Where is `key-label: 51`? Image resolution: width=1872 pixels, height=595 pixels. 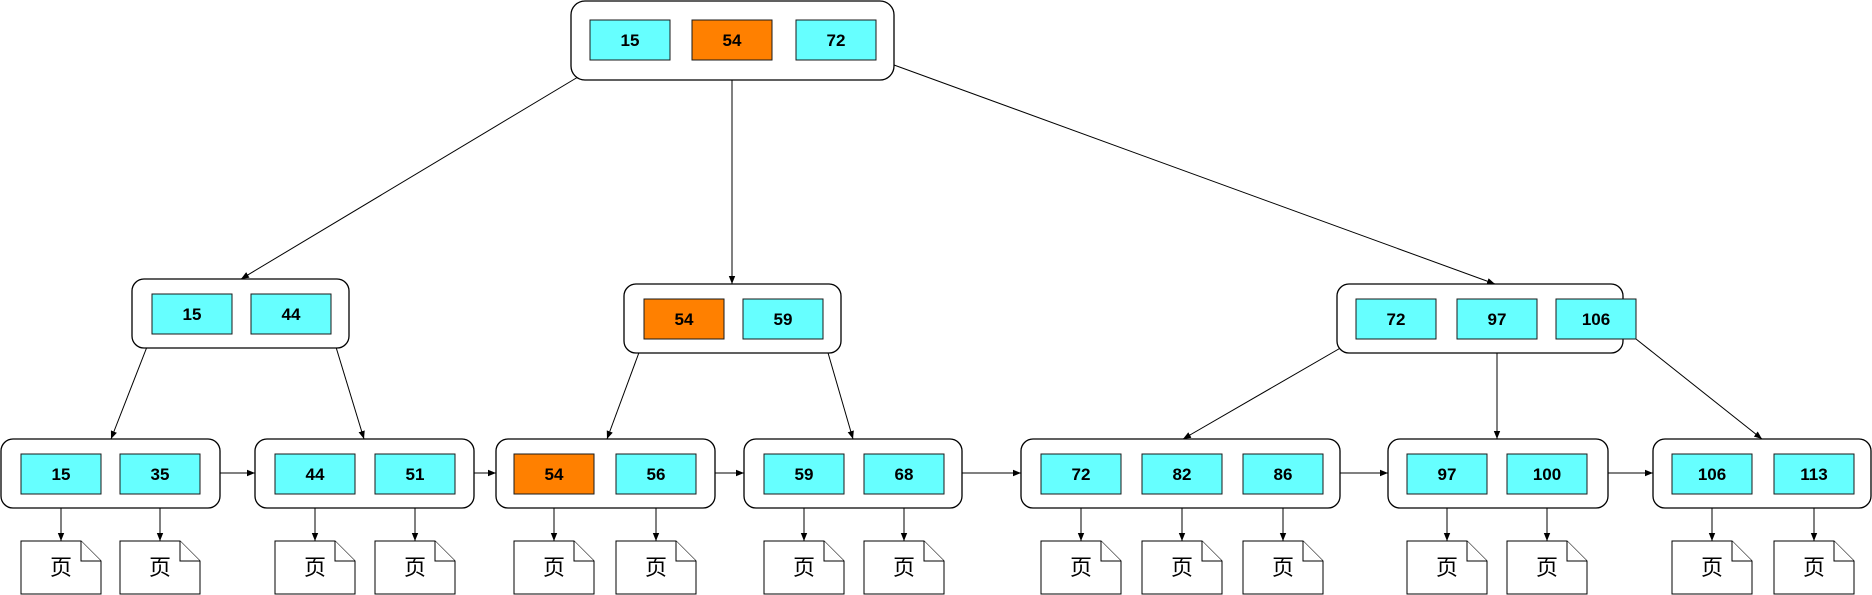
key-label: 51 is located at coordinates (415, 474).